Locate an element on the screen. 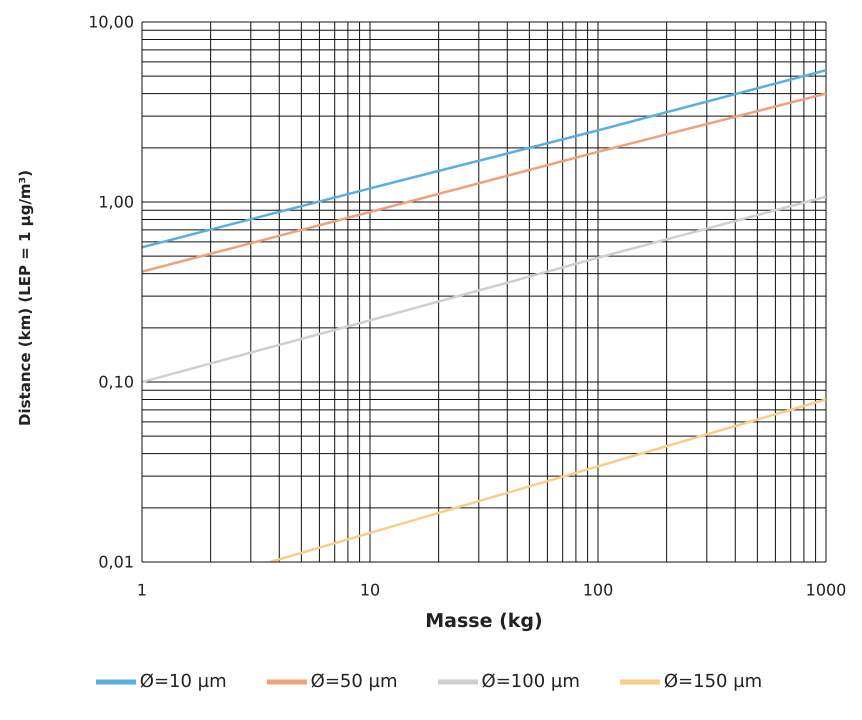 This screenshot has width=862, height=720. y-tick-label: 10,00 is located at coordinates (111, 22).